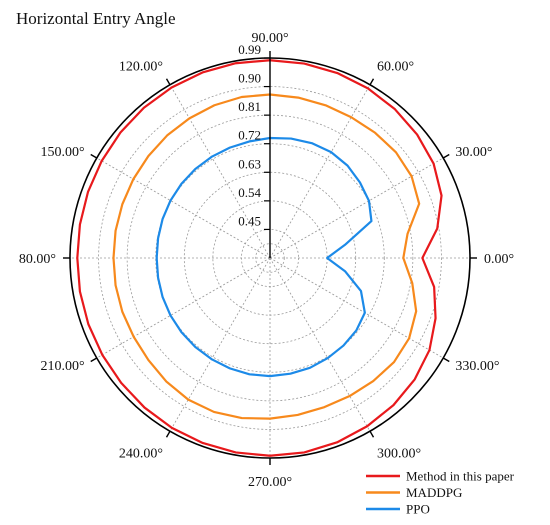 This screenshot has width=550, height=525. Describe the element at coordinates (477, 366) in the screenshot. I see `angle-tick-label: 330.00°` at that location.